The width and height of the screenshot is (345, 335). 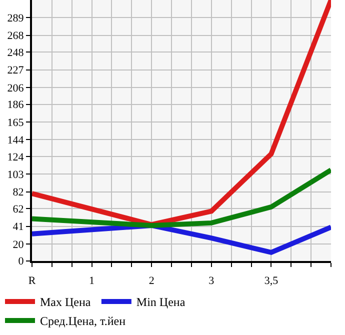 What do you see at coordinates (15, 70) in the screenshot?
I see `y-tick-label: 227` at bounding box center [15, 70].